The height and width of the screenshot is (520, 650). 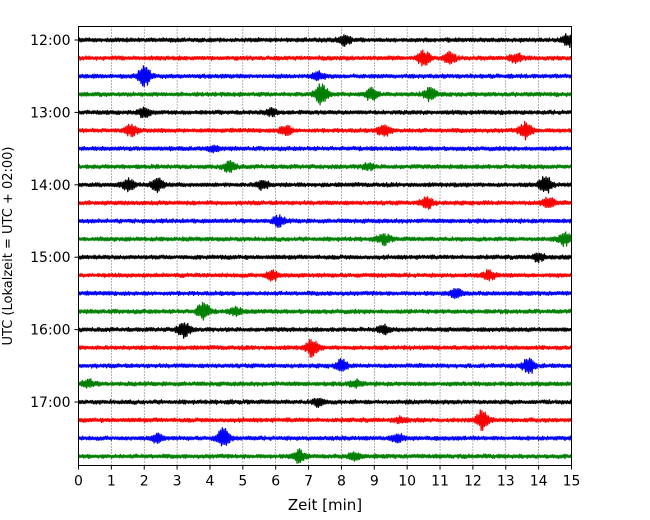 I want to click on y-tick-label: 15:00, so click(x=50, y=258).